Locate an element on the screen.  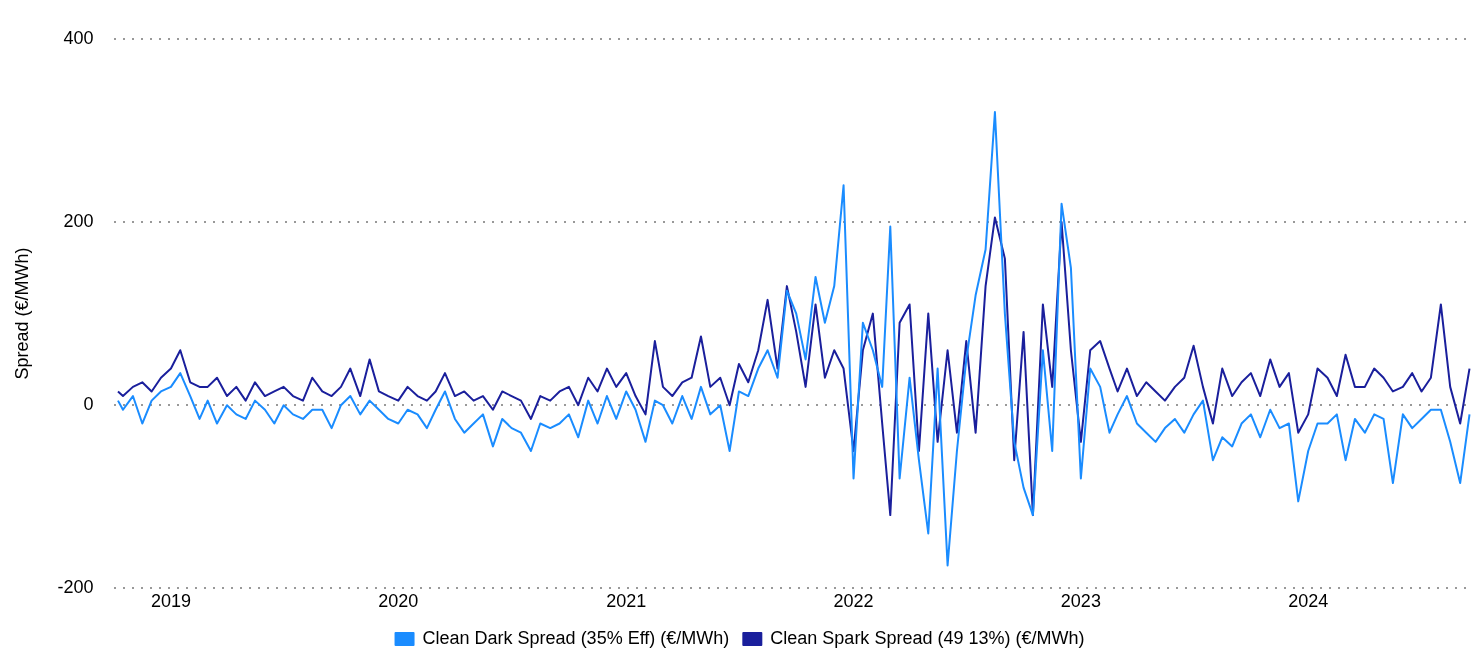
x-tick-label: 2019 is located at coordinates (170, 601).